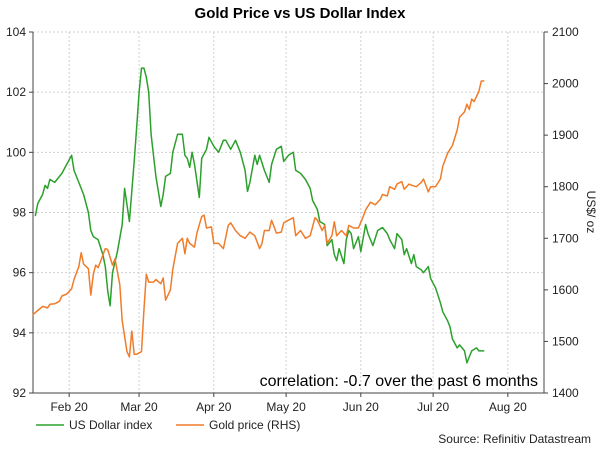 The height and width of the screenshot is (449, 600). What do you see at coordinates (301, 13) in the screenshot?
I see `chart-title: Gold Price vs US Dollar Index` at bounding box center [301, 13].